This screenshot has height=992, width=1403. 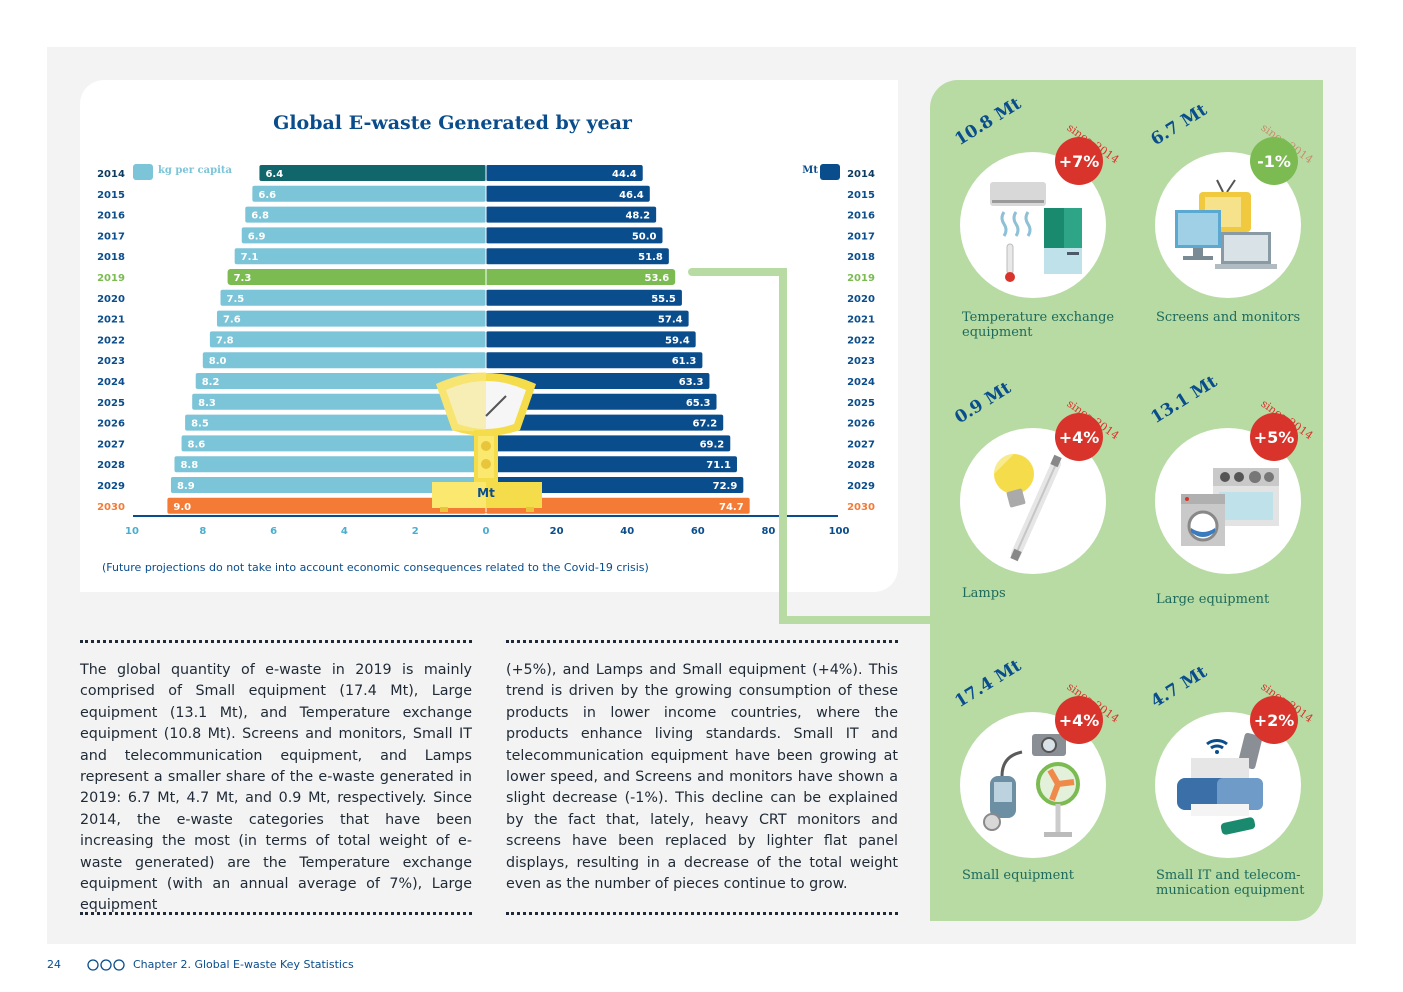 What do you see at coordinates (111, 403) in the screenshot?
I see `year-label-left: 2025` at bounding box center [111, 403].